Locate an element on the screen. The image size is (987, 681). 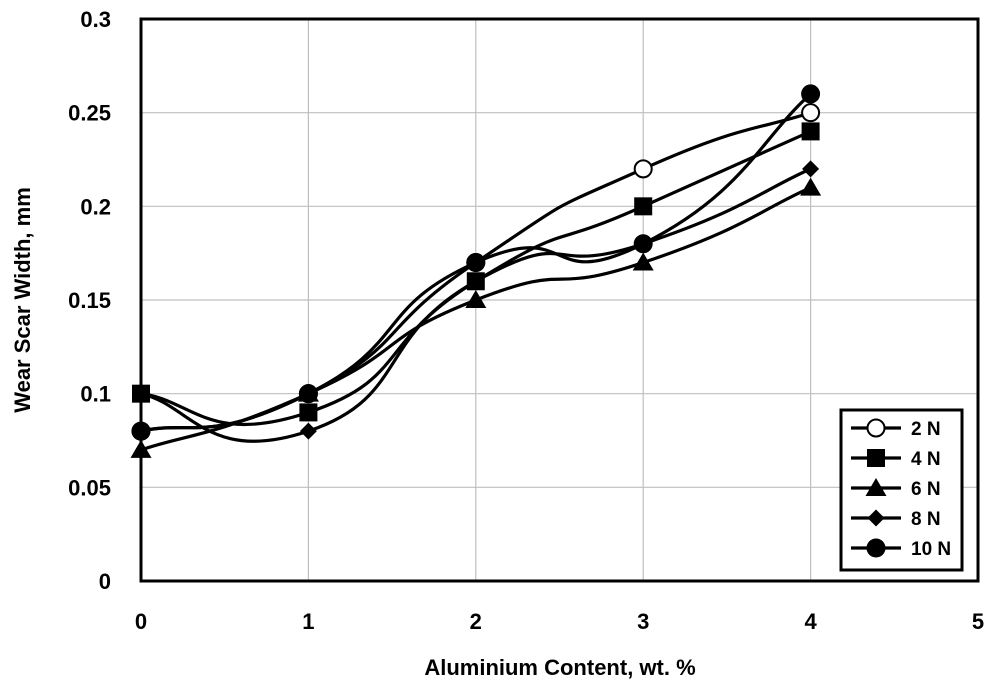
y-tick-label: 0.3 is located at coordinates (95, 19).